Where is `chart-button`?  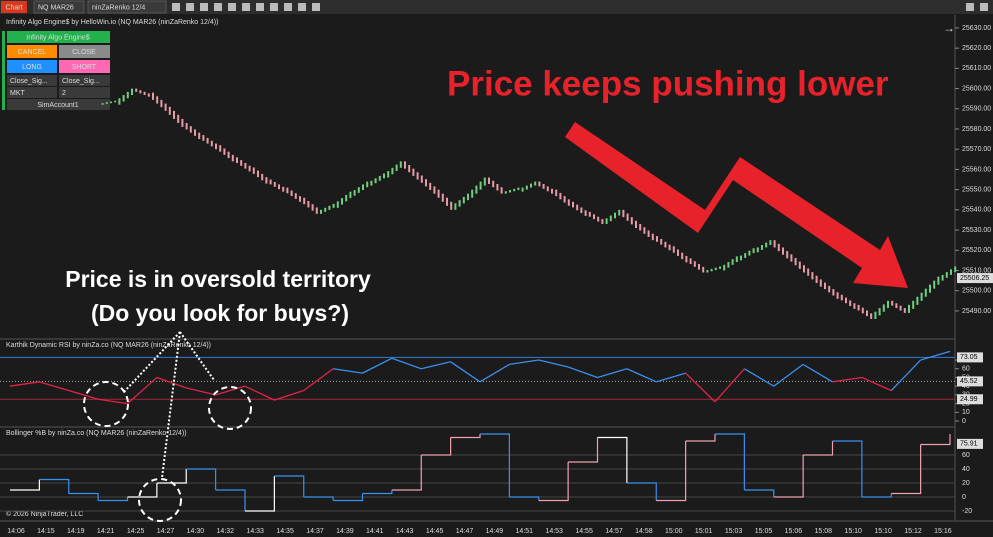
chart-button is located at coordinates (14, 7).